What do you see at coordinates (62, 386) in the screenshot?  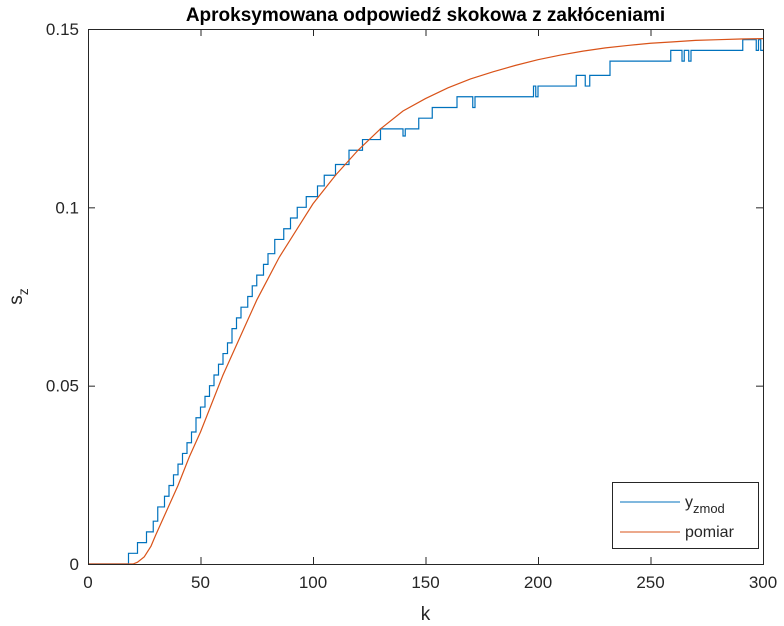 I see `y-tick-label: 0.05` at bounding box center [62, 386].